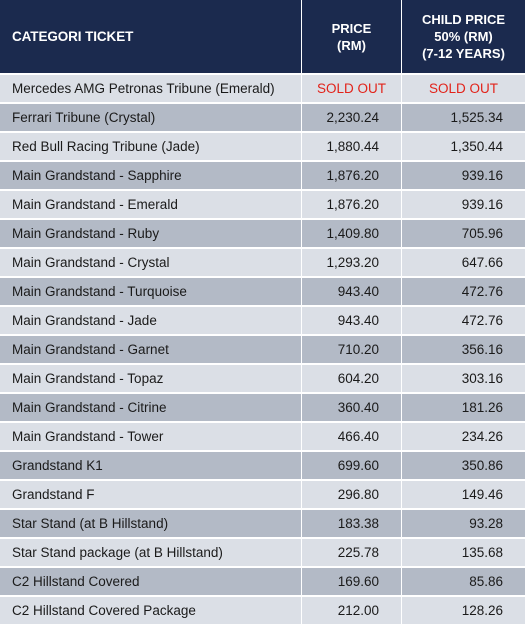 The height and width of the screenshot is (627, 525). Describe the element at coordinates (150, 117) in the screenshot. I see `ticket-category: Ferrari Tribune (Crystal)` at that location.